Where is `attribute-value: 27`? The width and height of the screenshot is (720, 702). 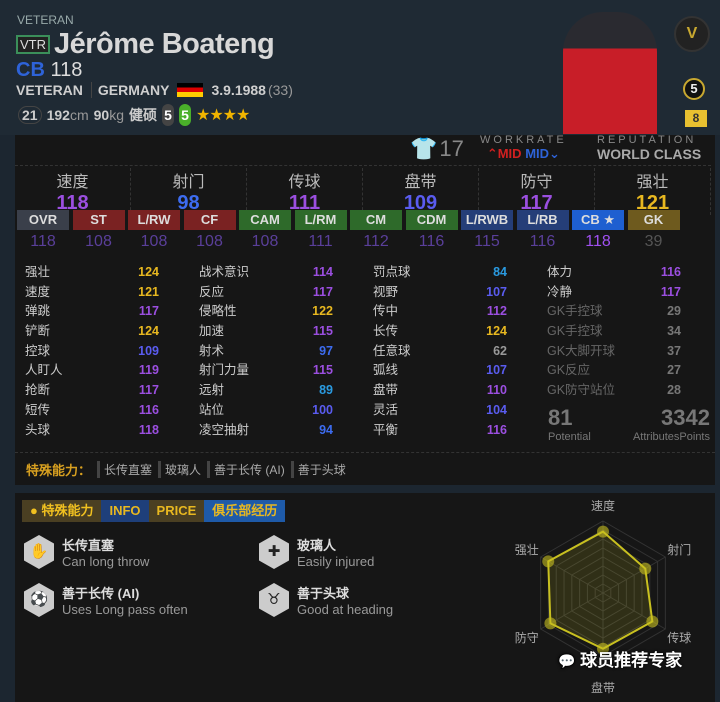 attribute-value: 27 is located at coordinates (674, 370).